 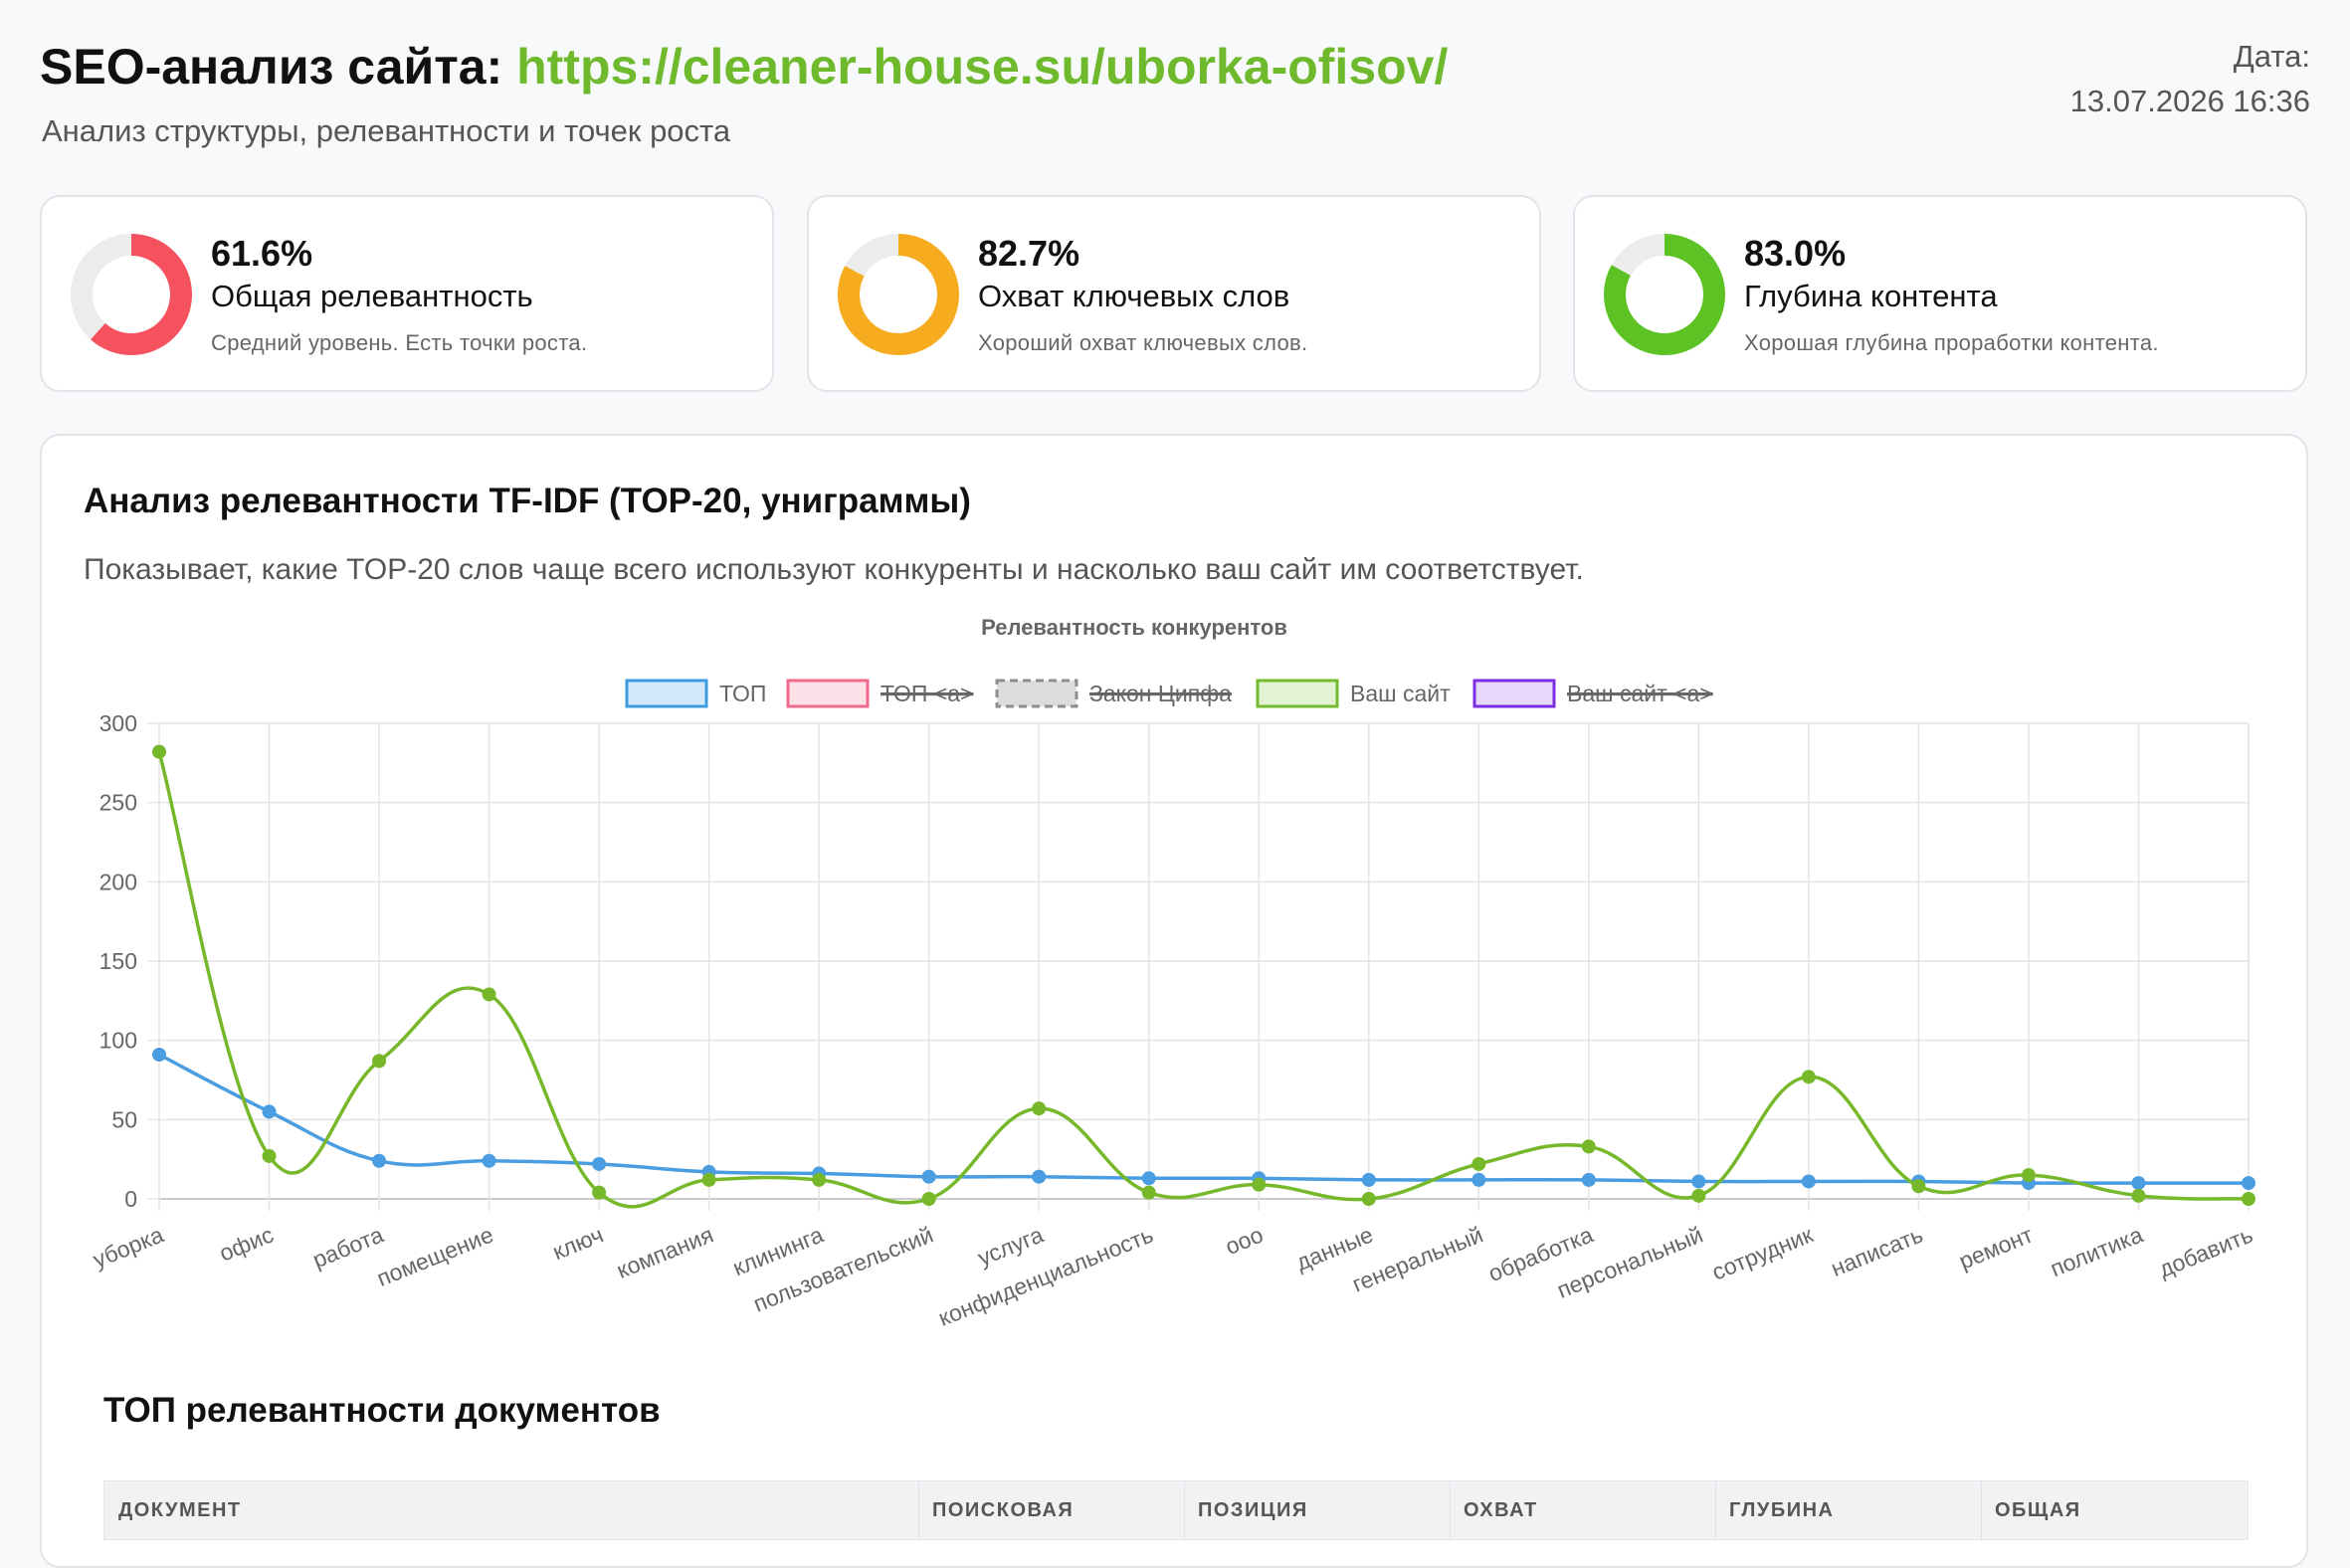 I want to click on x-tick-label: ремонт, so click(x=1996, y=1247).